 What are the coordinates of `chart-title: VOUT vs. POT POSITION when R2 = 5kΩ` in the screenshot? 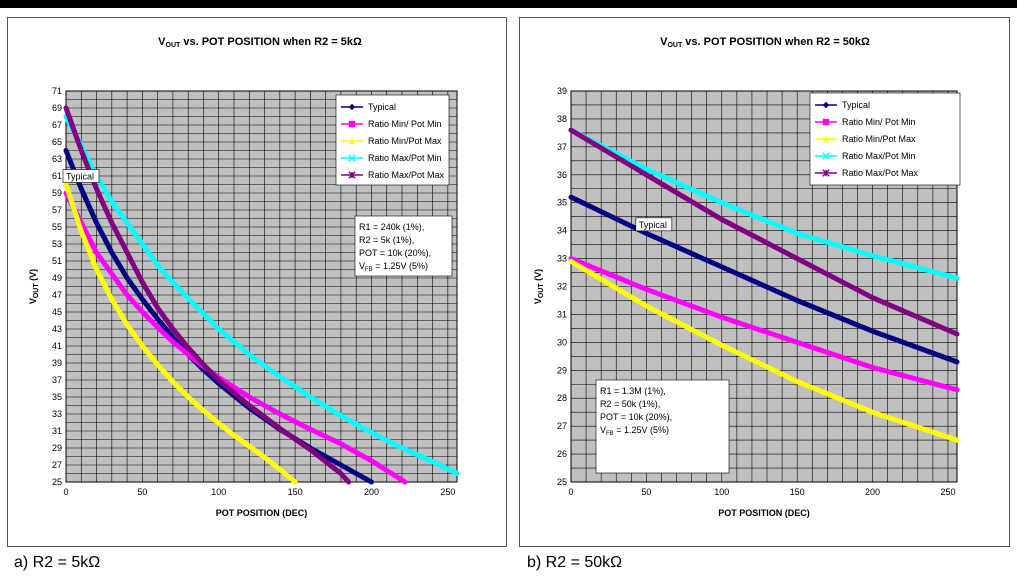 It's located at (260, 42).